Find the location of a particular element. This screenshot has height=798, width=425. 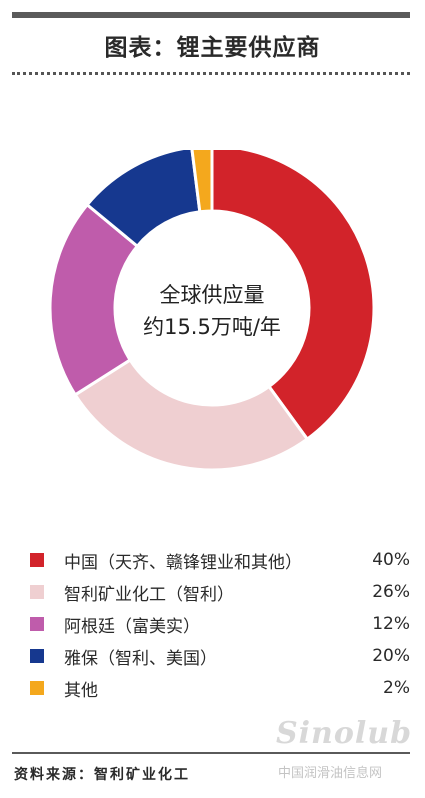

watermark-text: 中国润滑油信息网 is located at coordinates (330, 773).